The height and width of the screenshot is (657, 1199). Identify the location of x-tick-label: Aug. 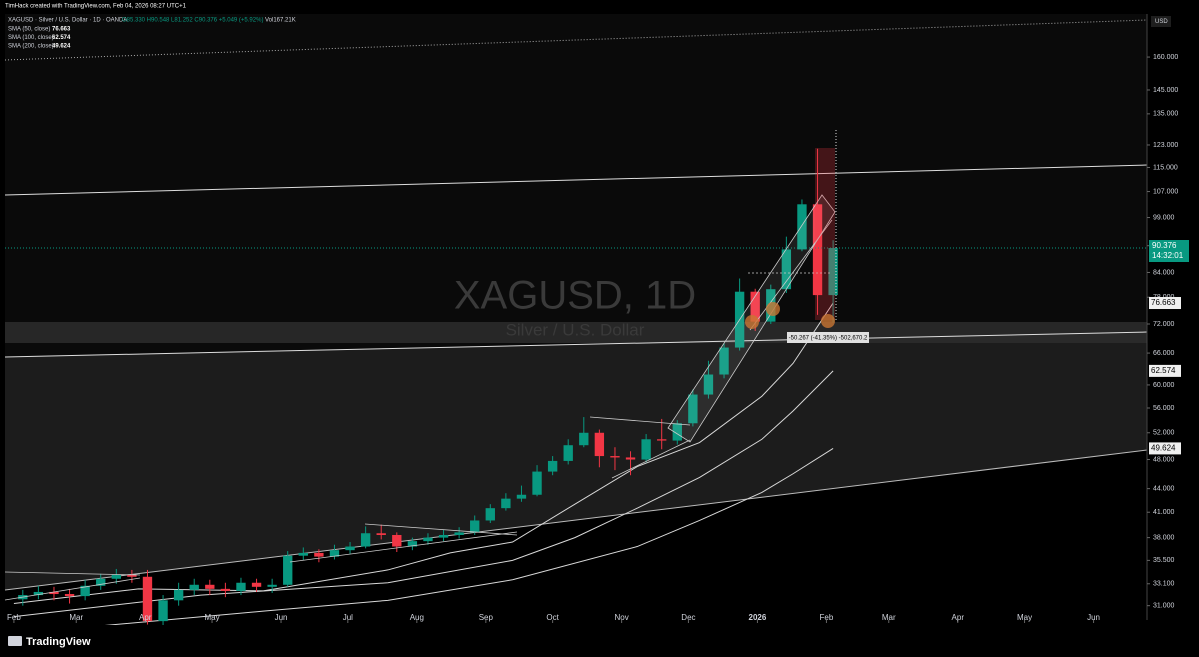
(417, 617).